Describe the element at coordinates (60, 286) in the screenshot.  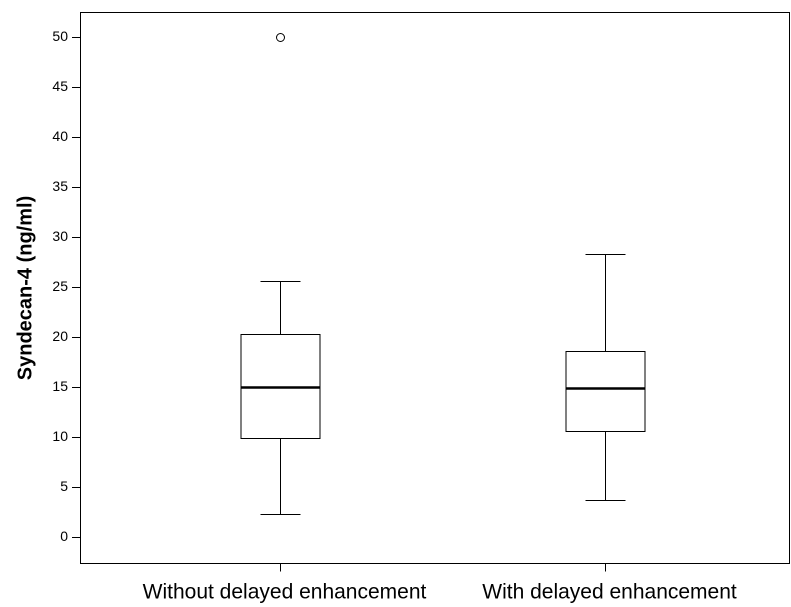
I see `y-tick-label: 25` at that location.